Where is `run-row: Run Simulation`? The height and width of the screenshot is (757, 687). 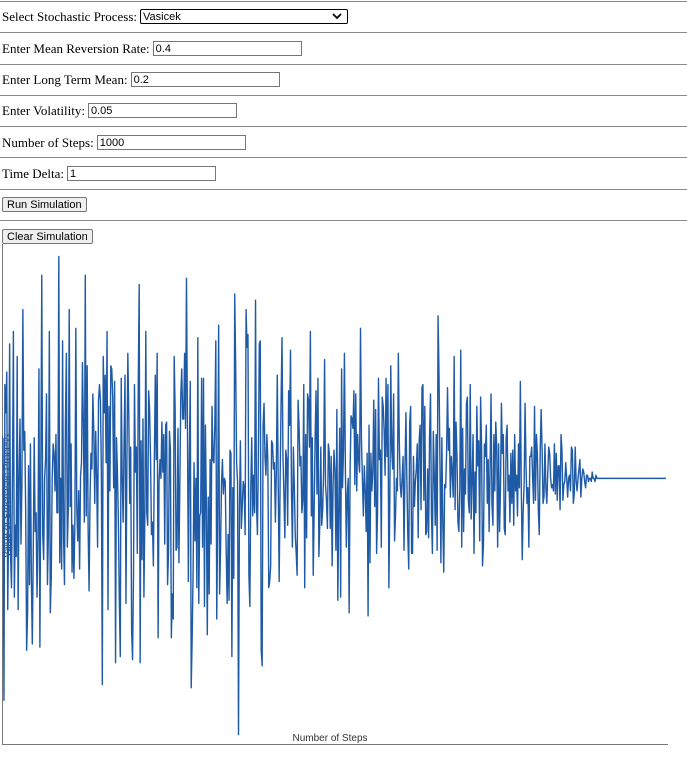
run-row: Run Simulation is located at coordinates (343, 204).